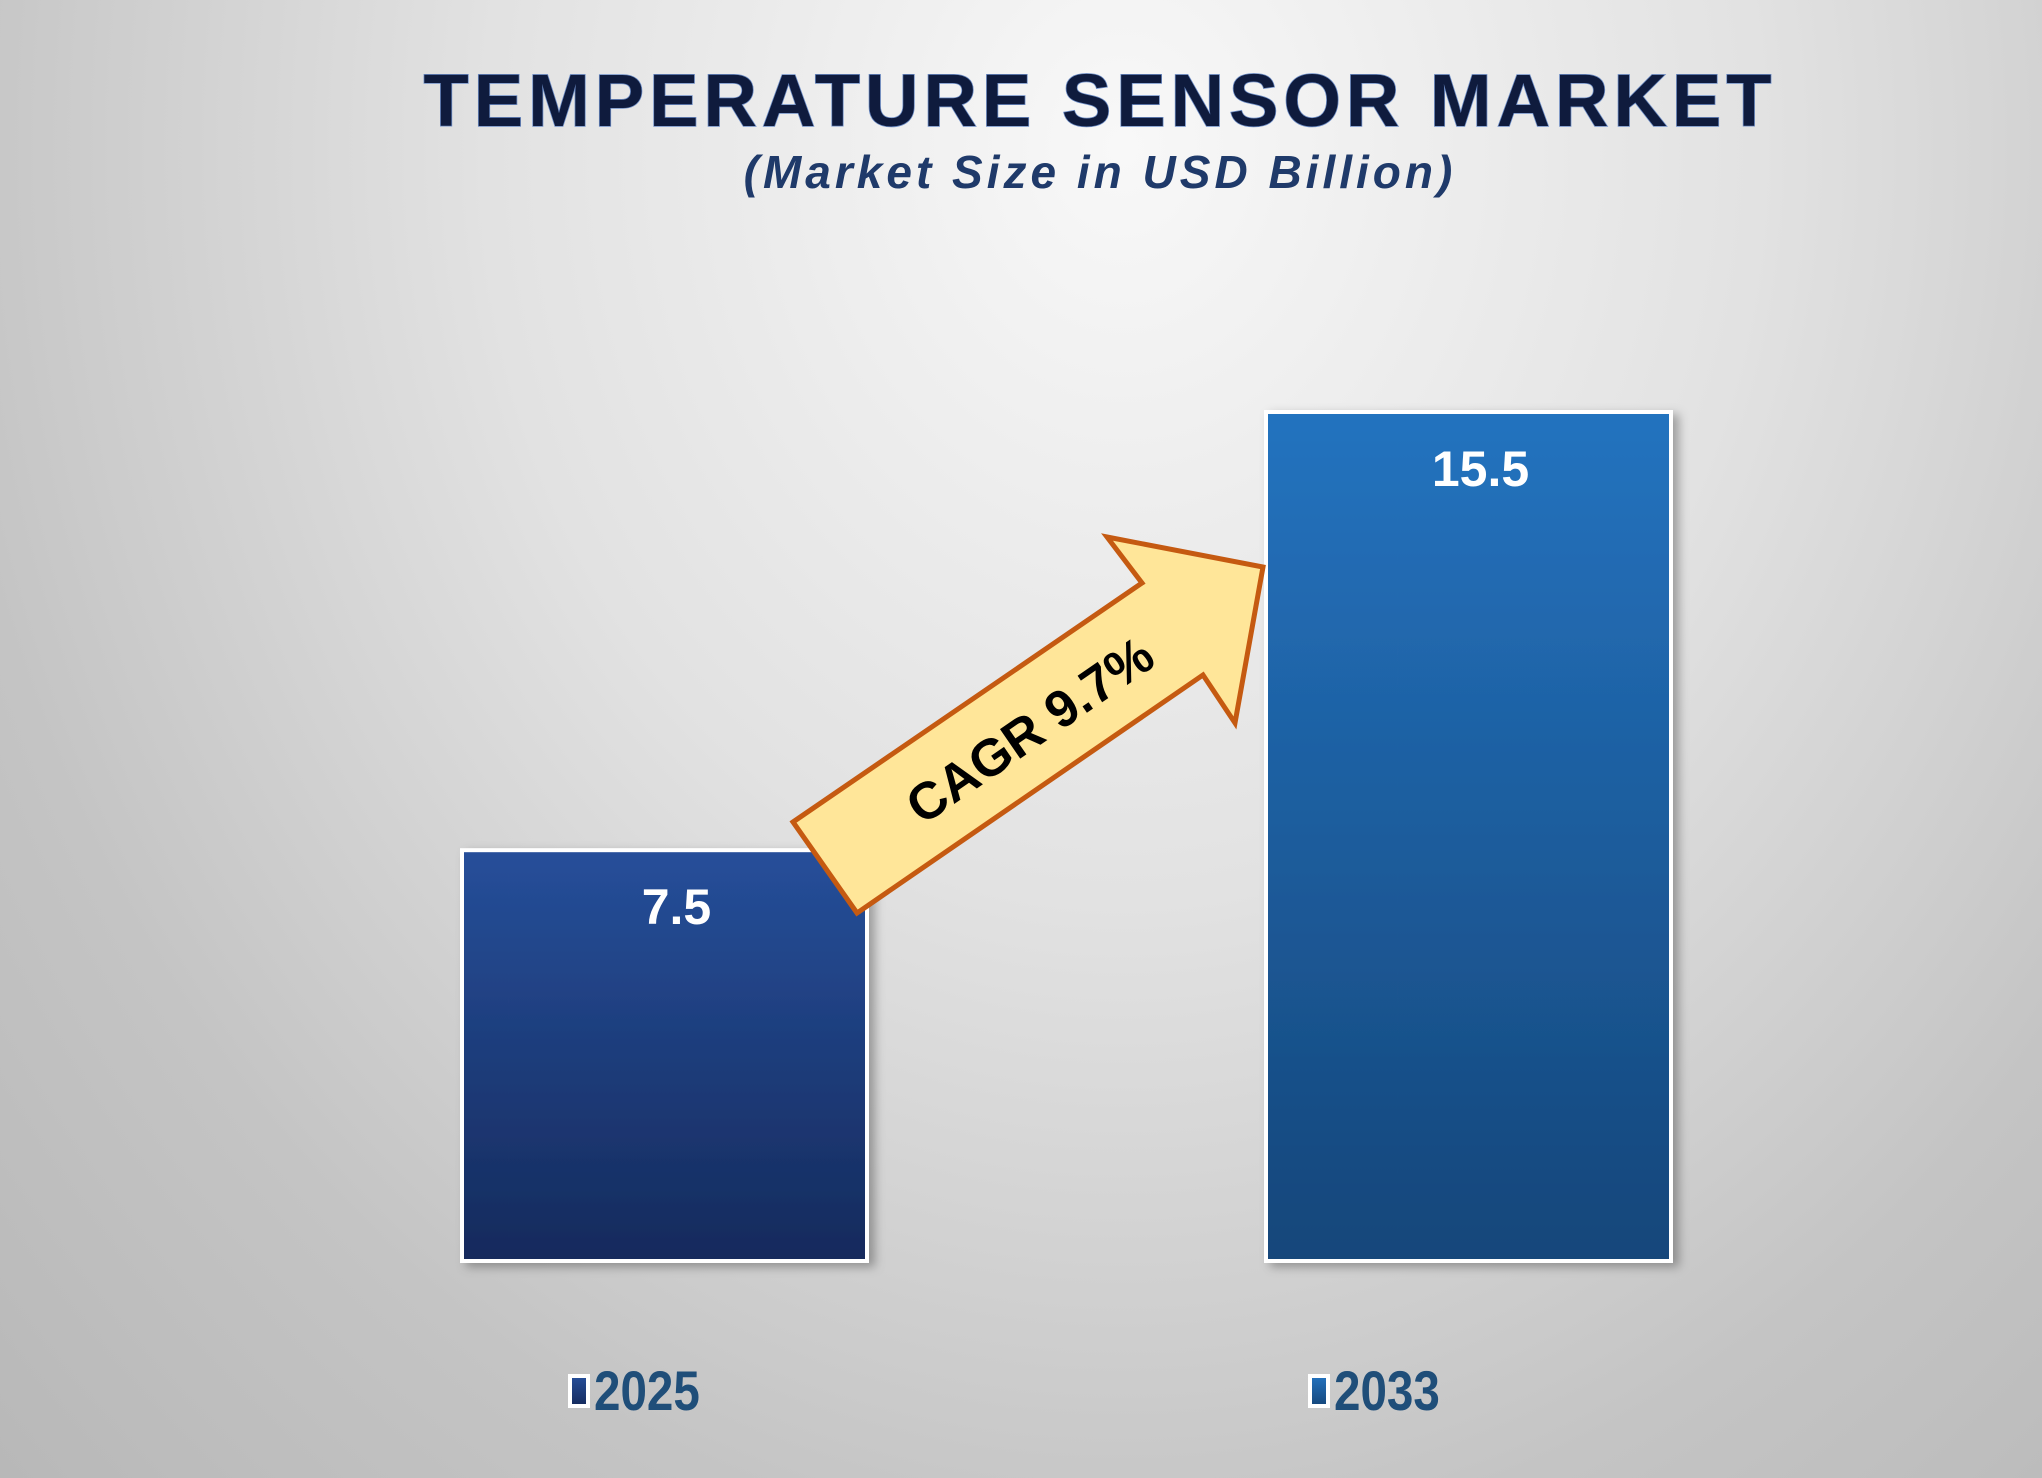 The width and height of the screenshot is (2042, 1478). What do you see at coordinates (1100, 100) in the screenshot?
I see `chart-title: TEMPERATURE SENSOR MARKET` at bounding box center [1100, 100].